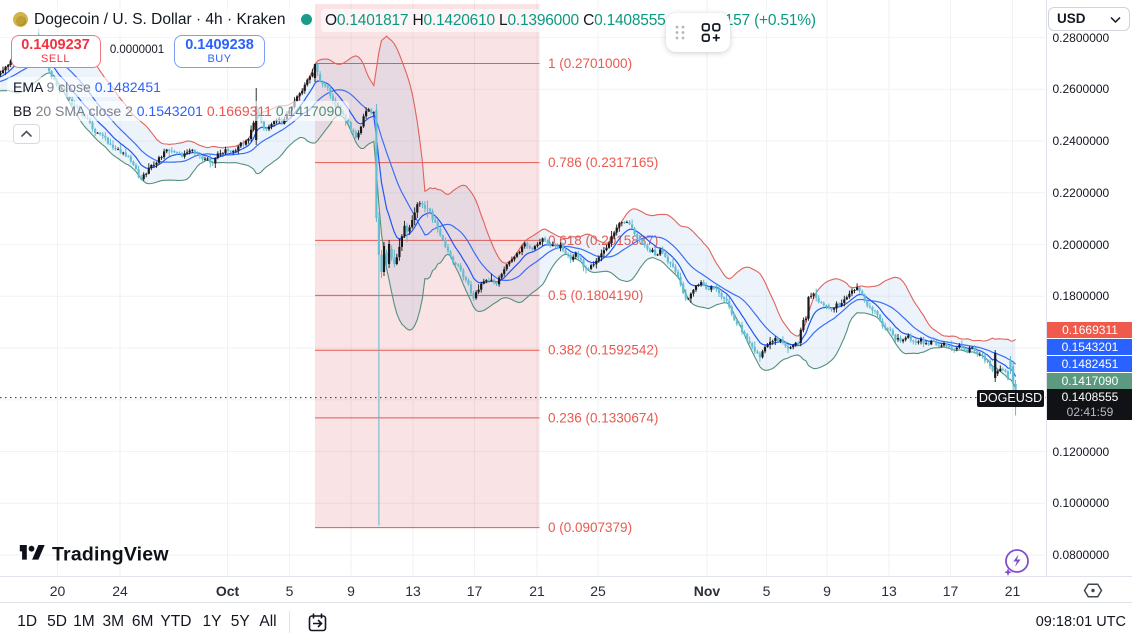  I want to click on svg-text: 0 (0.0907379), so click(590, 527).